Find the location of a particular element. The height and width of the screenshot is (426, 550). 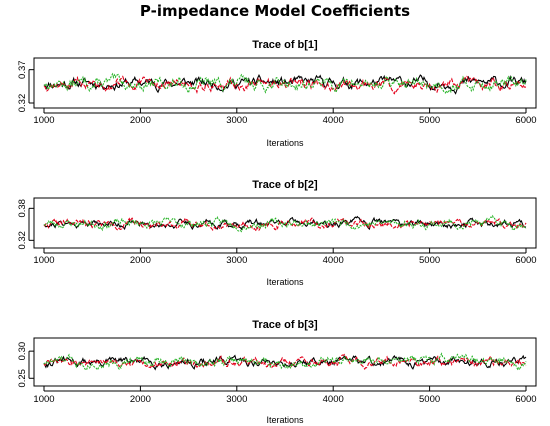

panel-title: Trace of b[2] is located at coordinates (285, 185).